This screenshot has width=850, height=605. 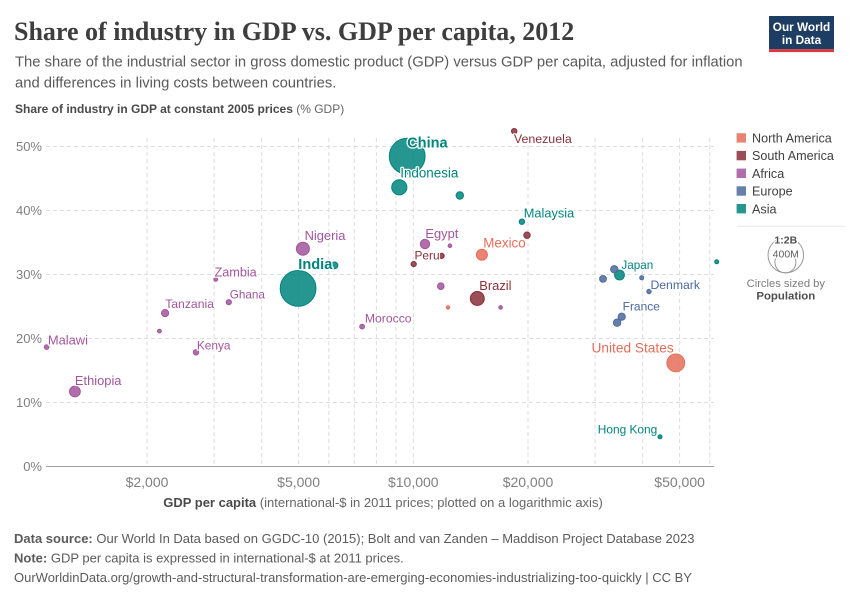 What do you see at coordinates (388, 318) in the screenshot?
I see `svg-text: Morocco` at bounding box center [388, 318].